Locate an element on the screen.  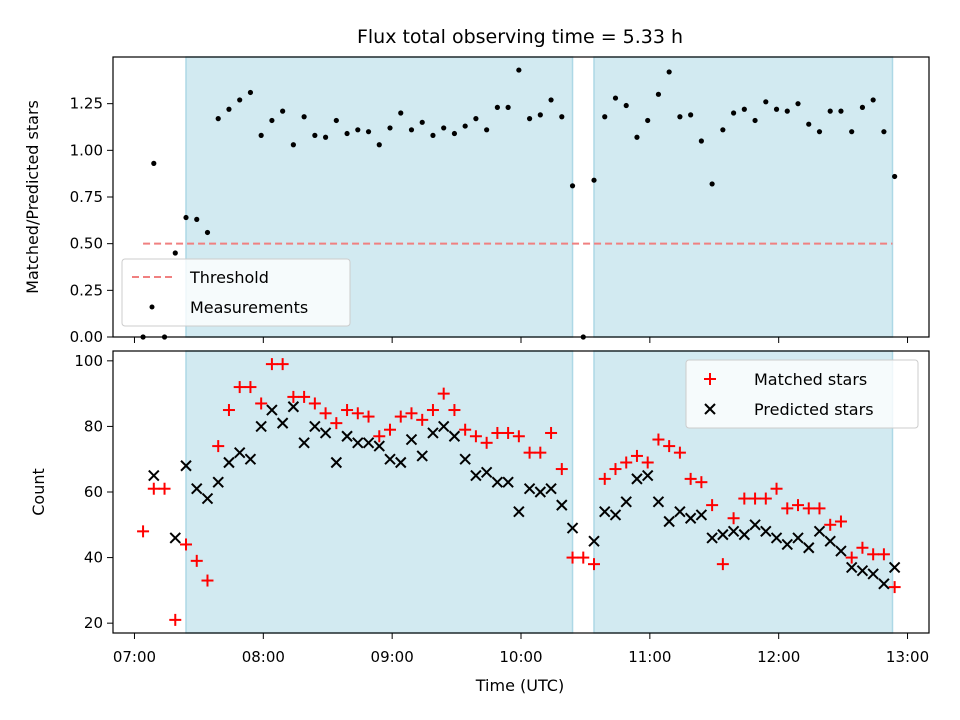
ratio-x-ticks is located at coordinates (521, 340).